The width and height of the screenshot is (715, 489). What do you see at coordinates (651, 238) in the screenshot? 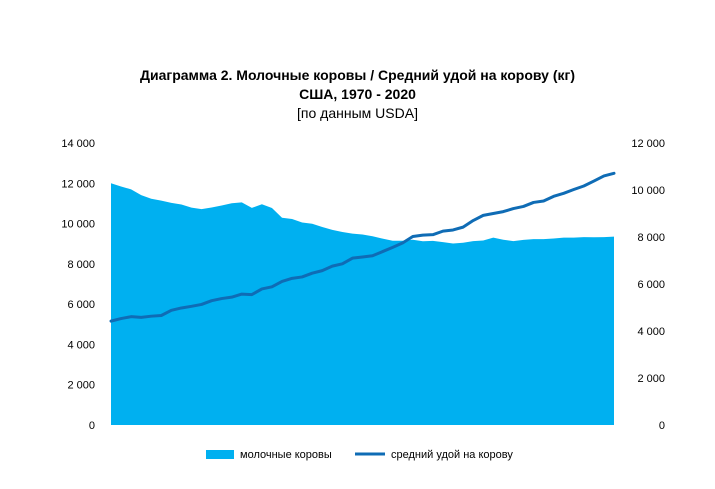
I see `right-axis-tick-label: 8 000` at bounding box center [651, 238].